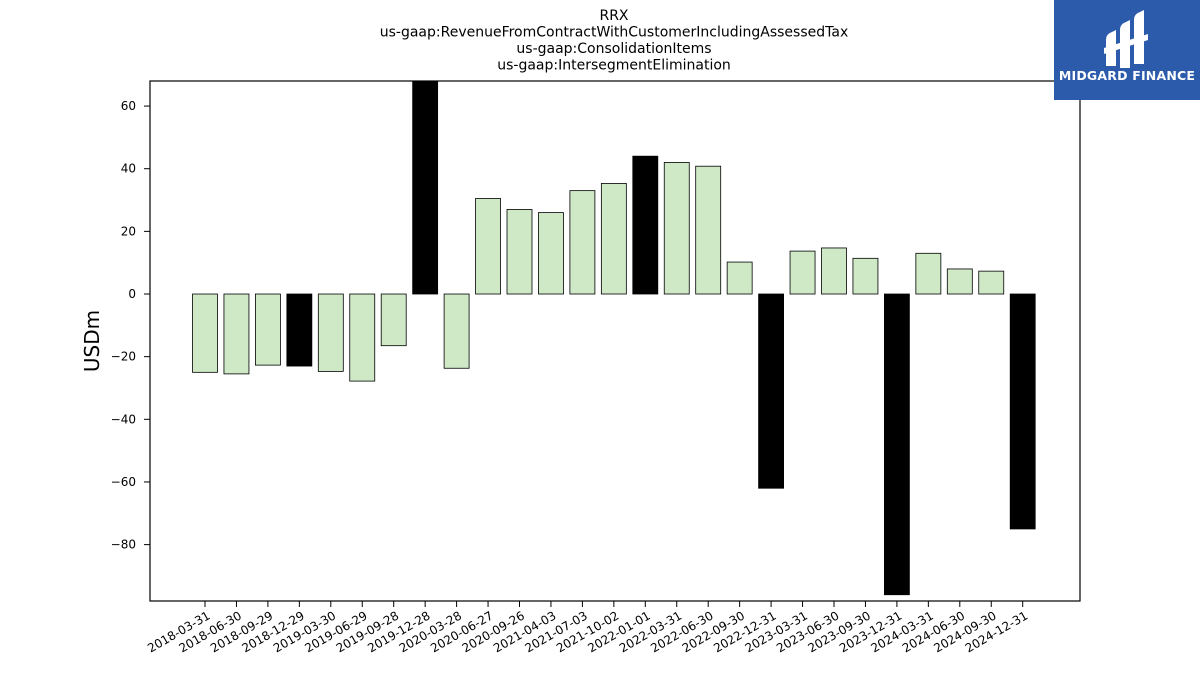 Image resolution: width=1200 pixels, height=675 pixels. Describe the element at coordinates (123, 357) in the screenshot. I see `y-tick-label: −20` at that location.